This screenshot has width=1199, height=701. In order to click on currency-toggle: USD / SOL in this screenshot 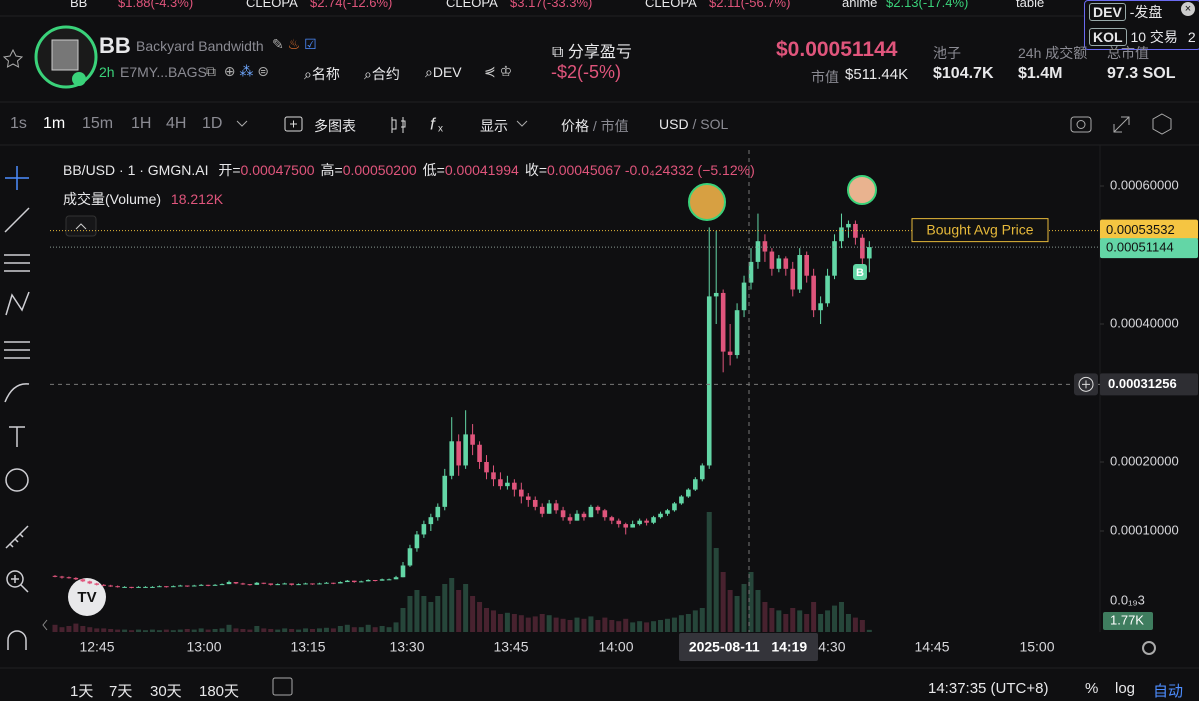, I will do `click(694, 124)`.